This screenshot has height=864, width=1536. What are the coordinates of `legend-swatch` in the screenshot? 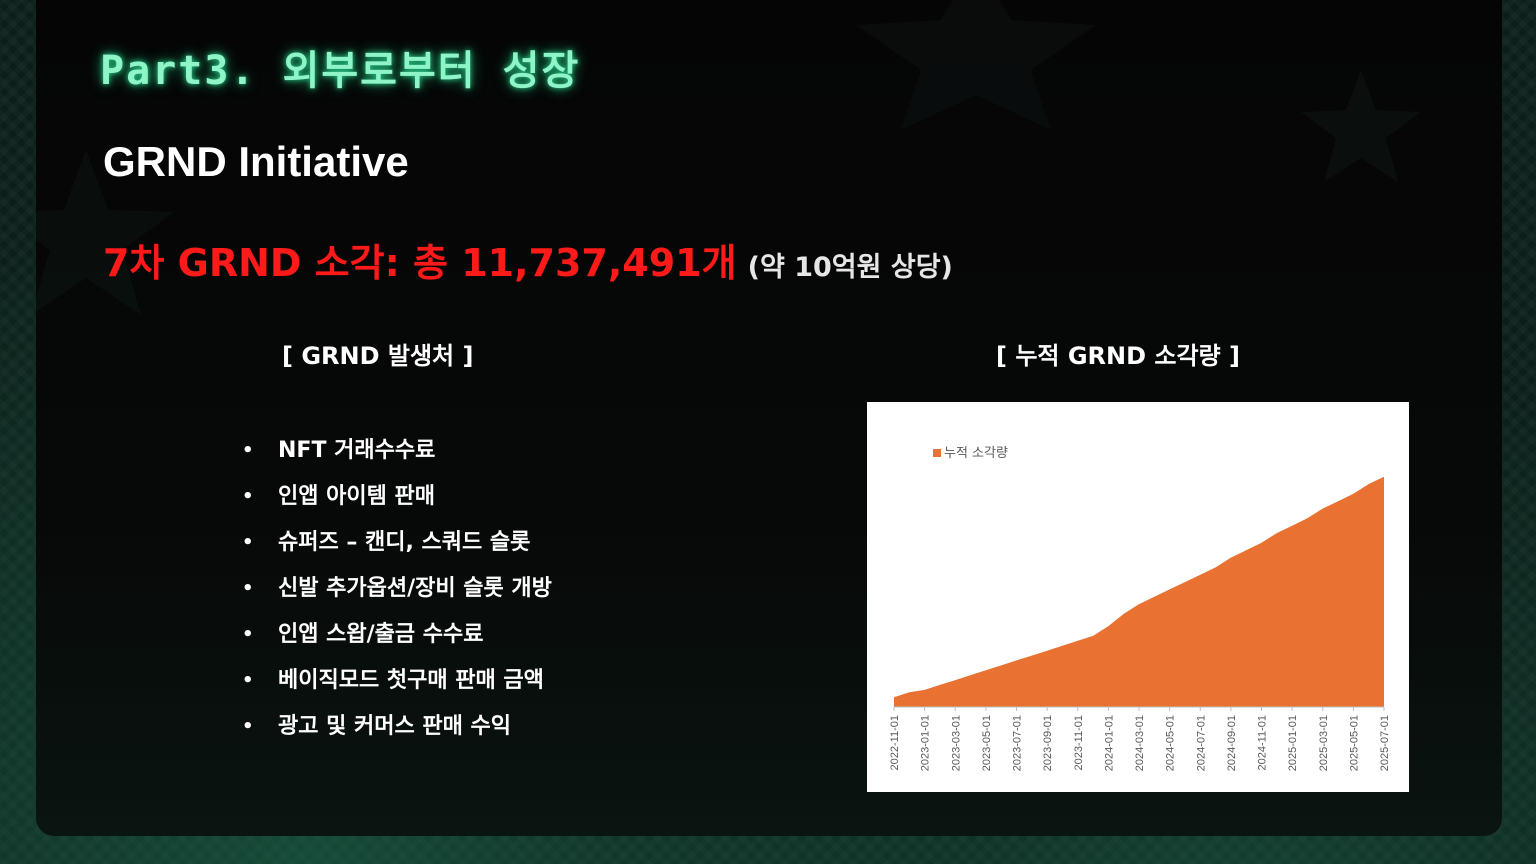 It's located at (937, 453).